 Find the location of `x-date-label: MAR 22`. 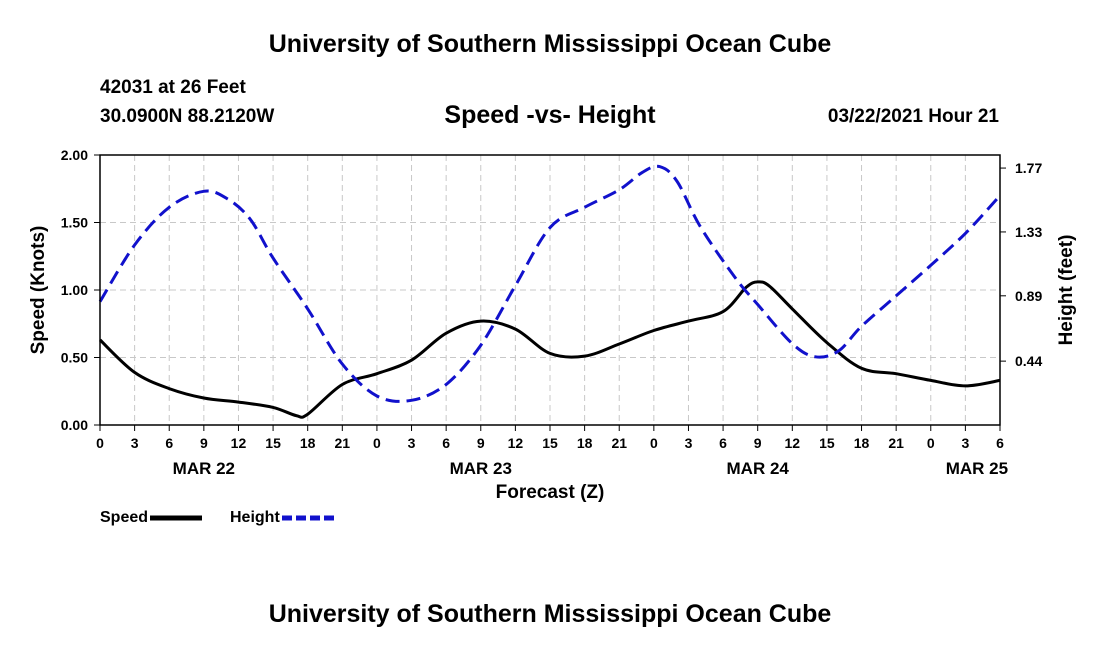

x-date-label: MAR 22 is located at coordinates (204, 468).